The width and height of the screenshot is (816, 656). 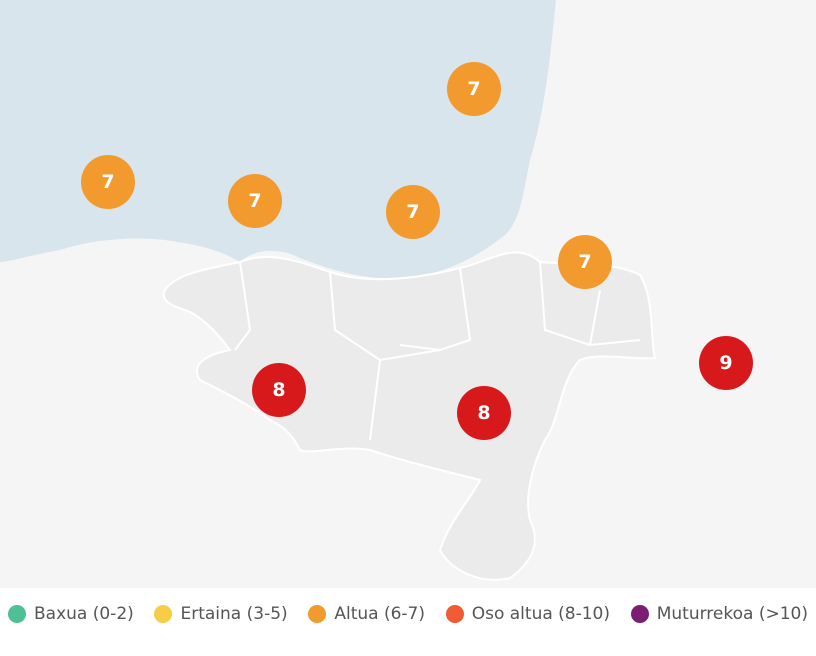 I want to click on legend-item: Muturrekoa (>10), so click(x=719, y=614).